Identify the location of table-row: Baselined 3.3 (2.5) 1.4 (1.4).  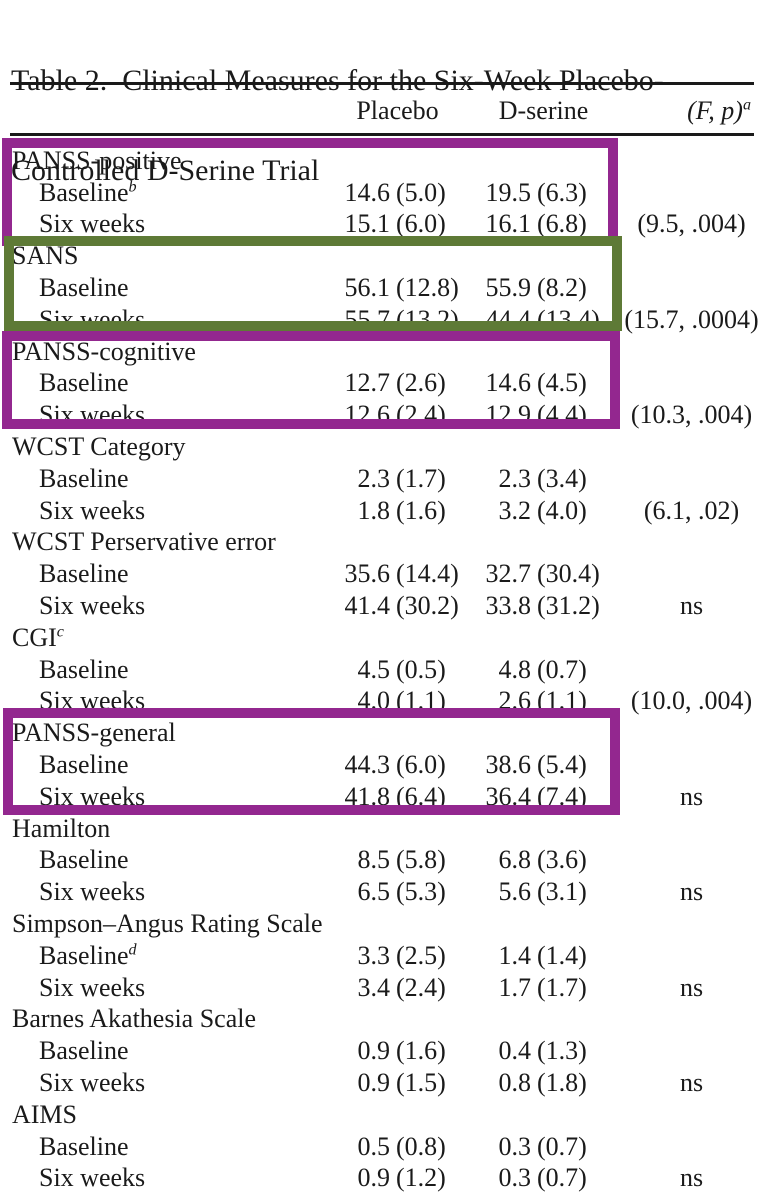
(380, 956).